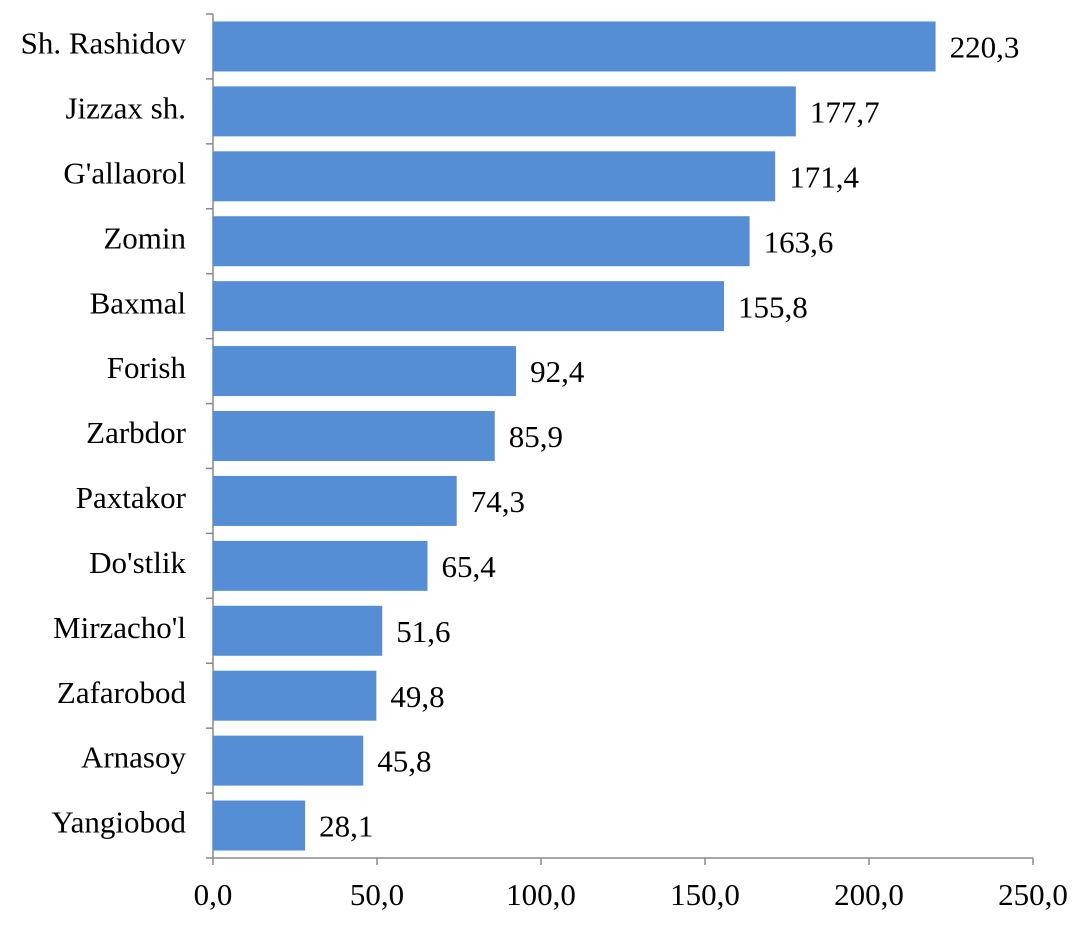  What do you see at coordinates (134, 757) in the screenshot?
I see `y-tick-label: Arnasoy` at bounding box center [134, 757].